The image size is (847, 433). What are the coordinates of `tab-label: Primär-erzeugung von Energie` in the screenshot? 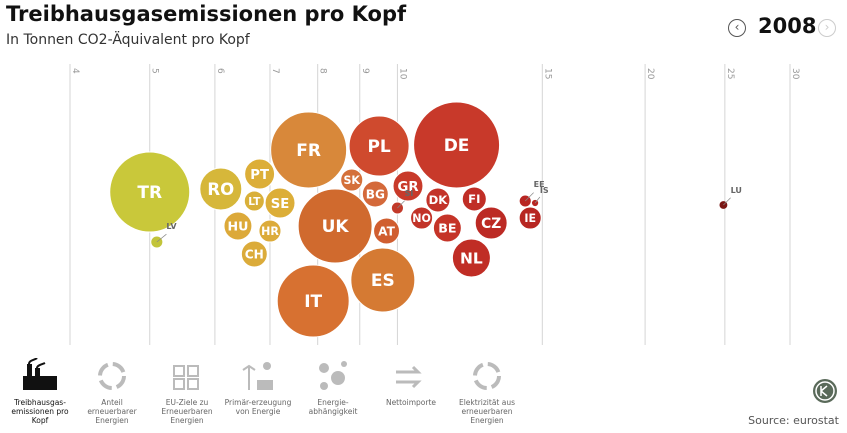 It's located at (258, 407).